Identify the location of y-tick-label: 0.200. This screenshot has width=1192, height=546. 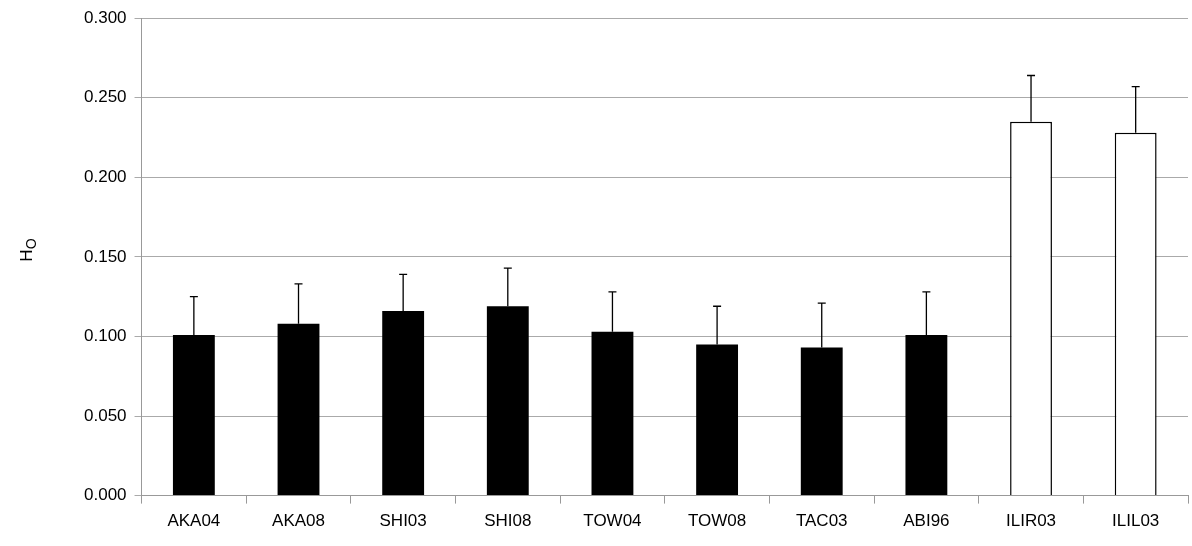
(105, 177).